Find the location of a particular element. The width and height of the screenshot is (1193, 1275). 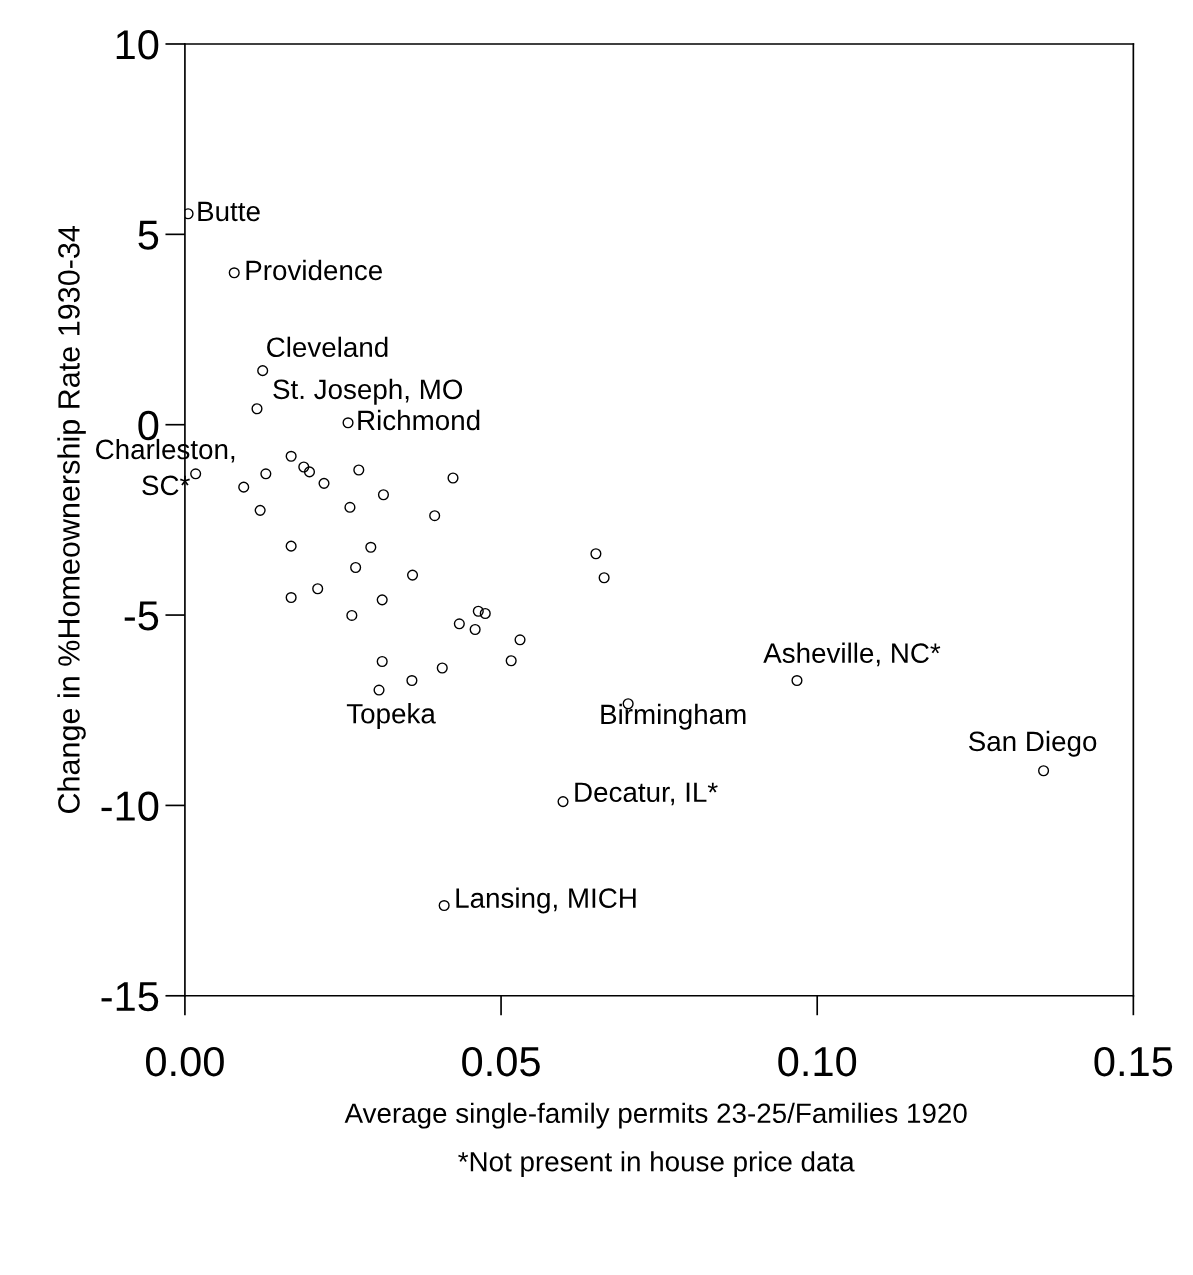

y-tick-label: 5 is located at coordinates (148, 235).